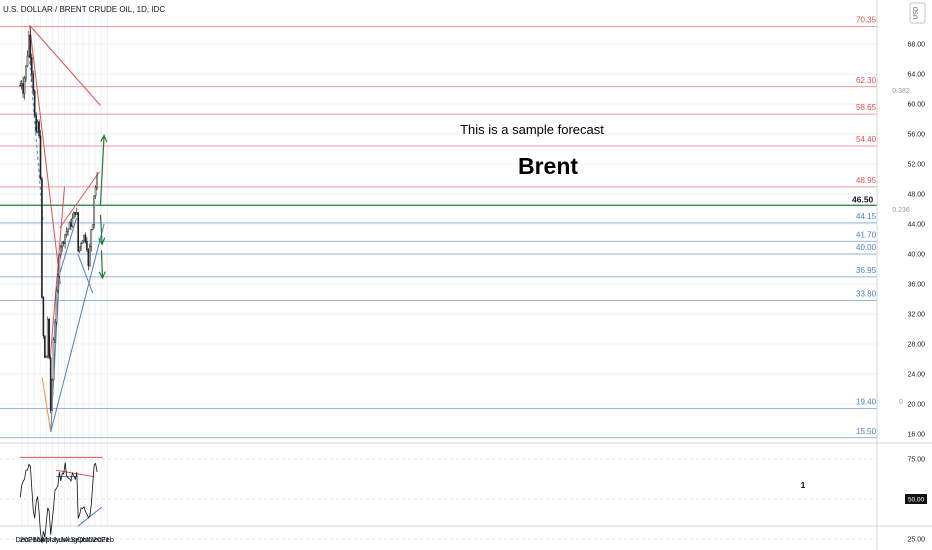 The width and height of the screenshot is (932, 550). What do you see at coordinates (45, 155) in the screenshot?
I see `red-descending-trendline` at bounding box center [45, 155].